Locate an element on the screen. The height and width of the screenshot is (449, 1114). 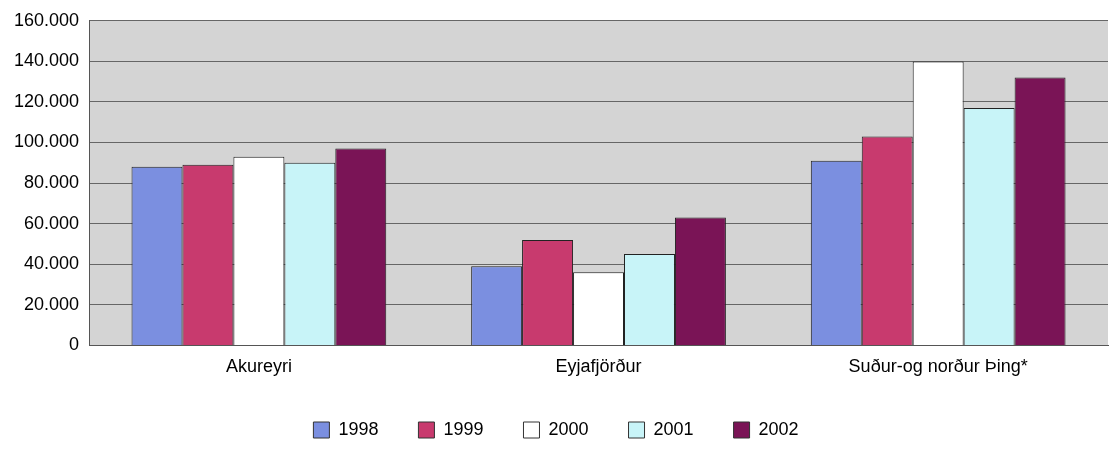
x-tick-label: Akureyri is located at coordinates (258, 366).